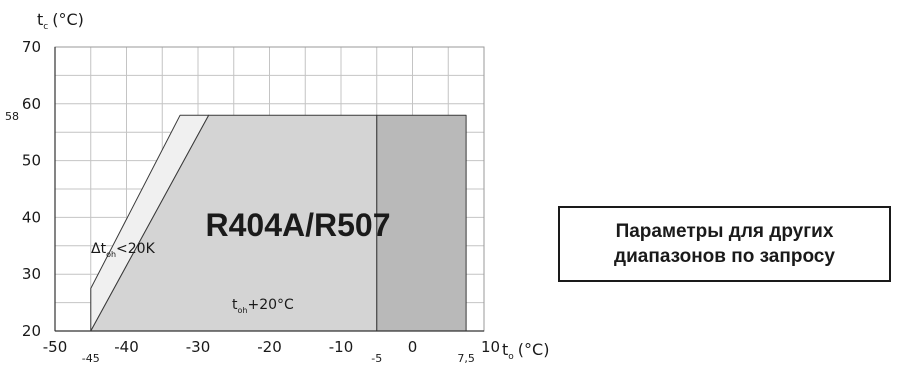 The image size is (901, 366). Describe the element at coordinates (263, 306) in the screenshot. I see `region-label-suction-temp: toh+20°C` at that location.